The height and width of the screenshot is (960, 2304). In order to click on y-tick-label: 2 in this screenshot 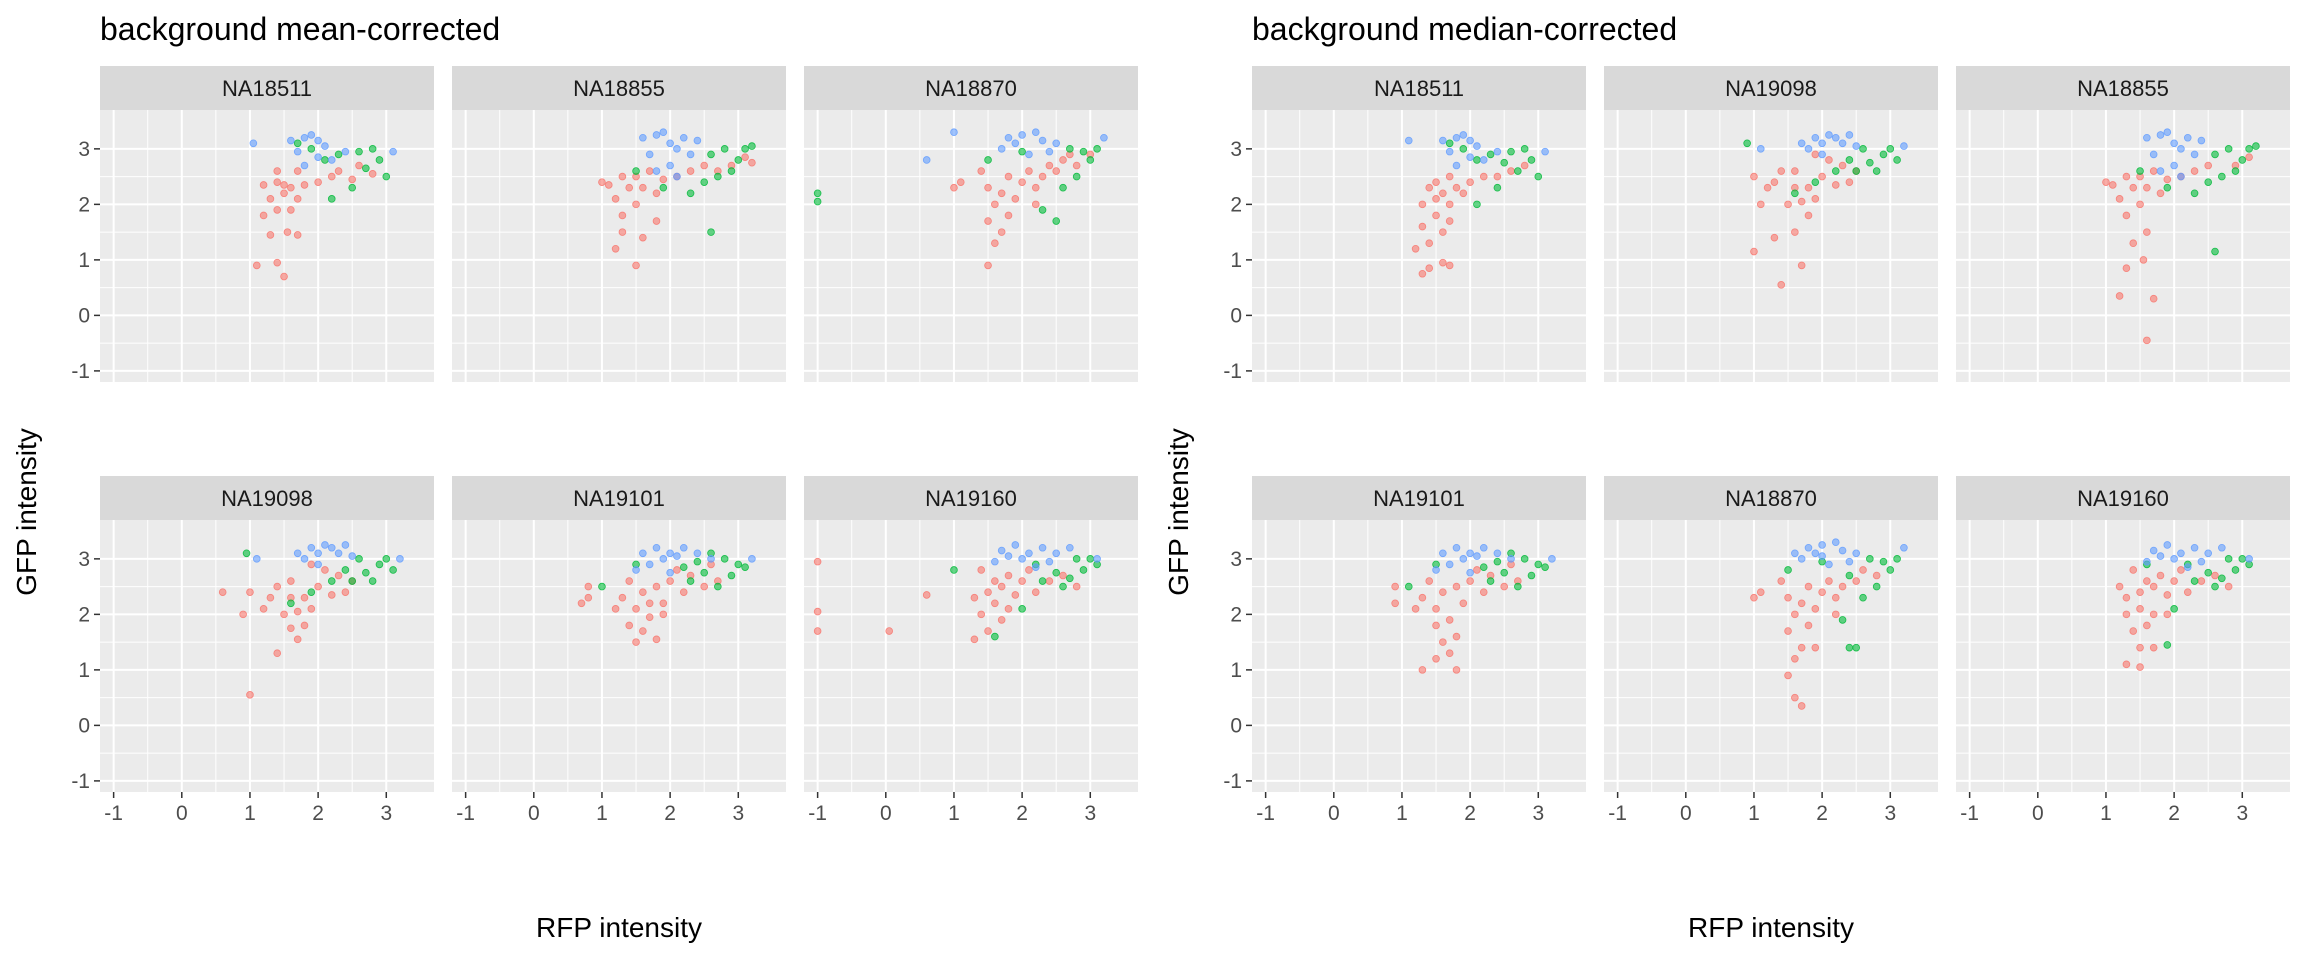, I will do `click(1236, 614)`.